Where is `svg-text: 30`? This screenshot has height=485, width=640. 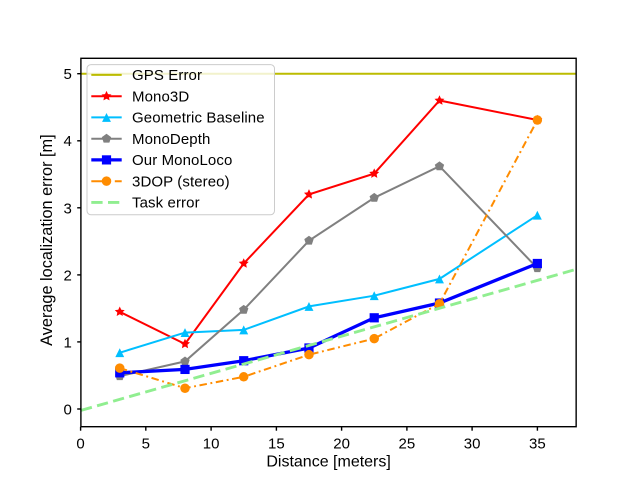
svg-text: 30 is located at coordinates (472, 443).